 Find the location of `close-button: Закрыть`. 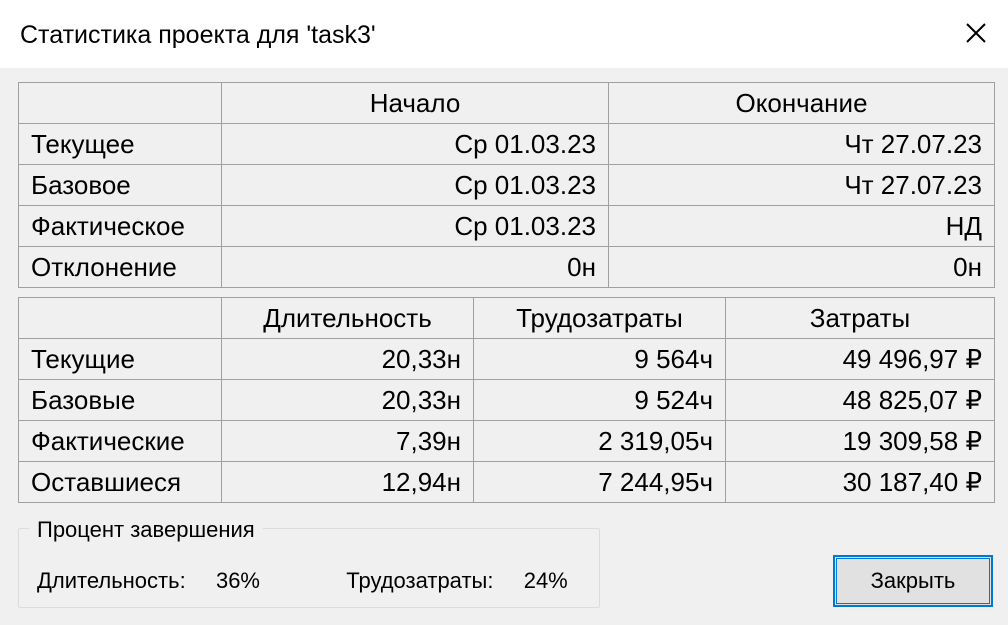

close-button: Закрыть is located at coordinates (913, 581).